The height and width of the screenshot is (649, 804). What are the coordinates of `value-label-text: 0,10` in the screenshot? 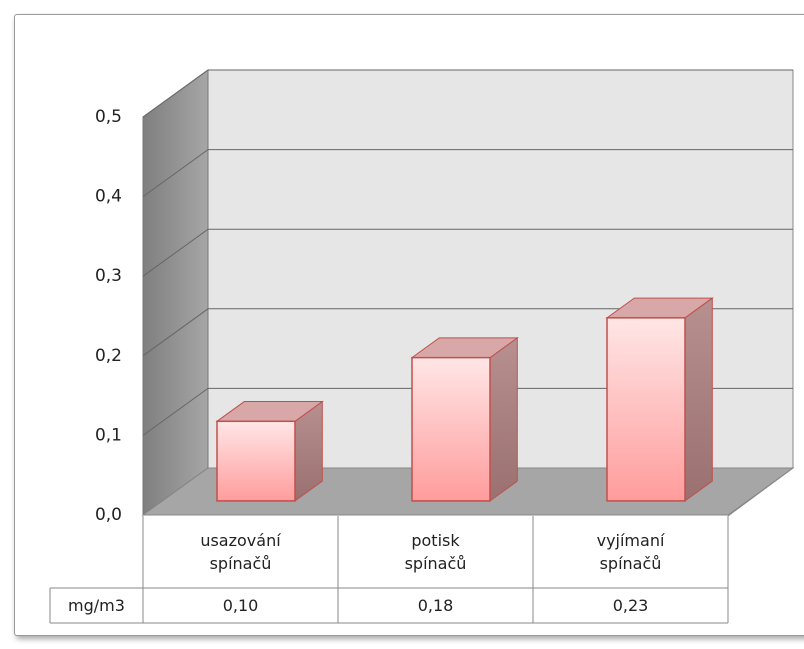 It's located at (240, 605).